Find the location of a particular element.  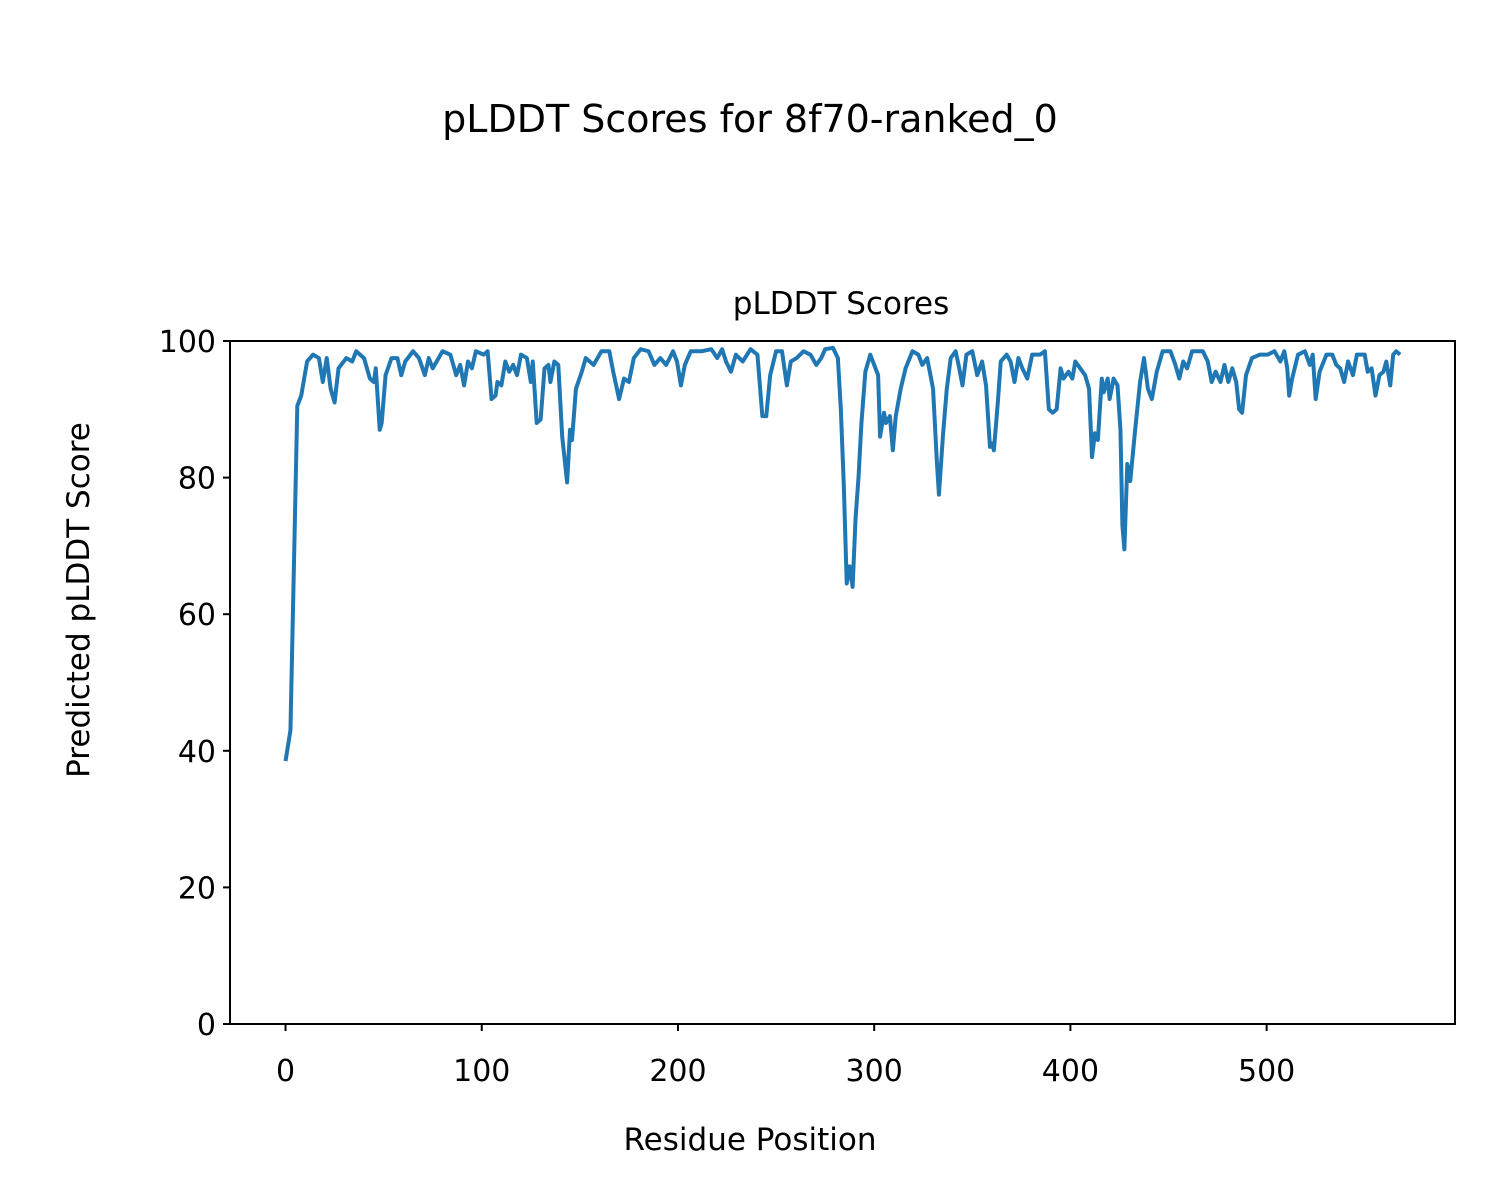

x-tick-label: 0 is located at coordinates (285, 1071).